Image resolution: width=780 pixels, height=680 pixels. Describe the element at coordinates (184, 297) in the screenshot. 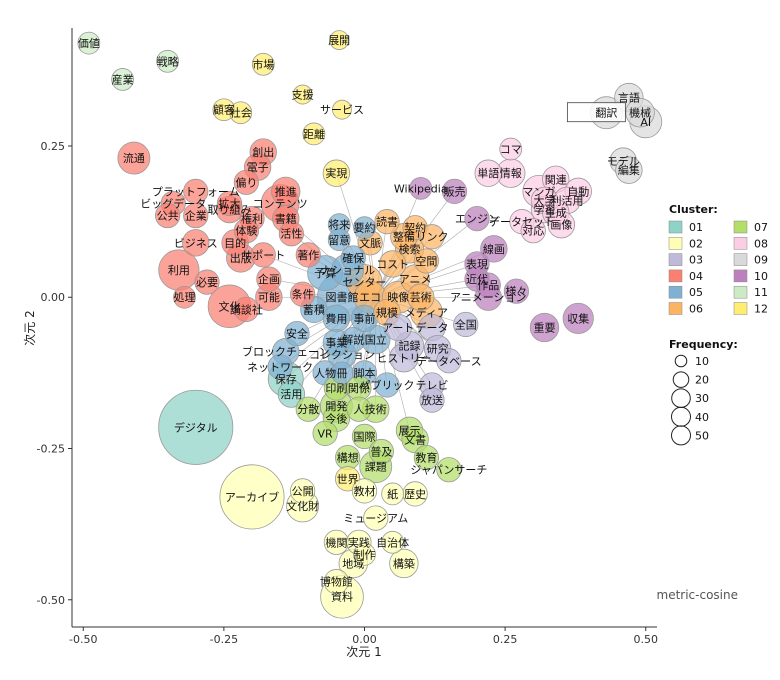

I see `bubble-処理` at that location.